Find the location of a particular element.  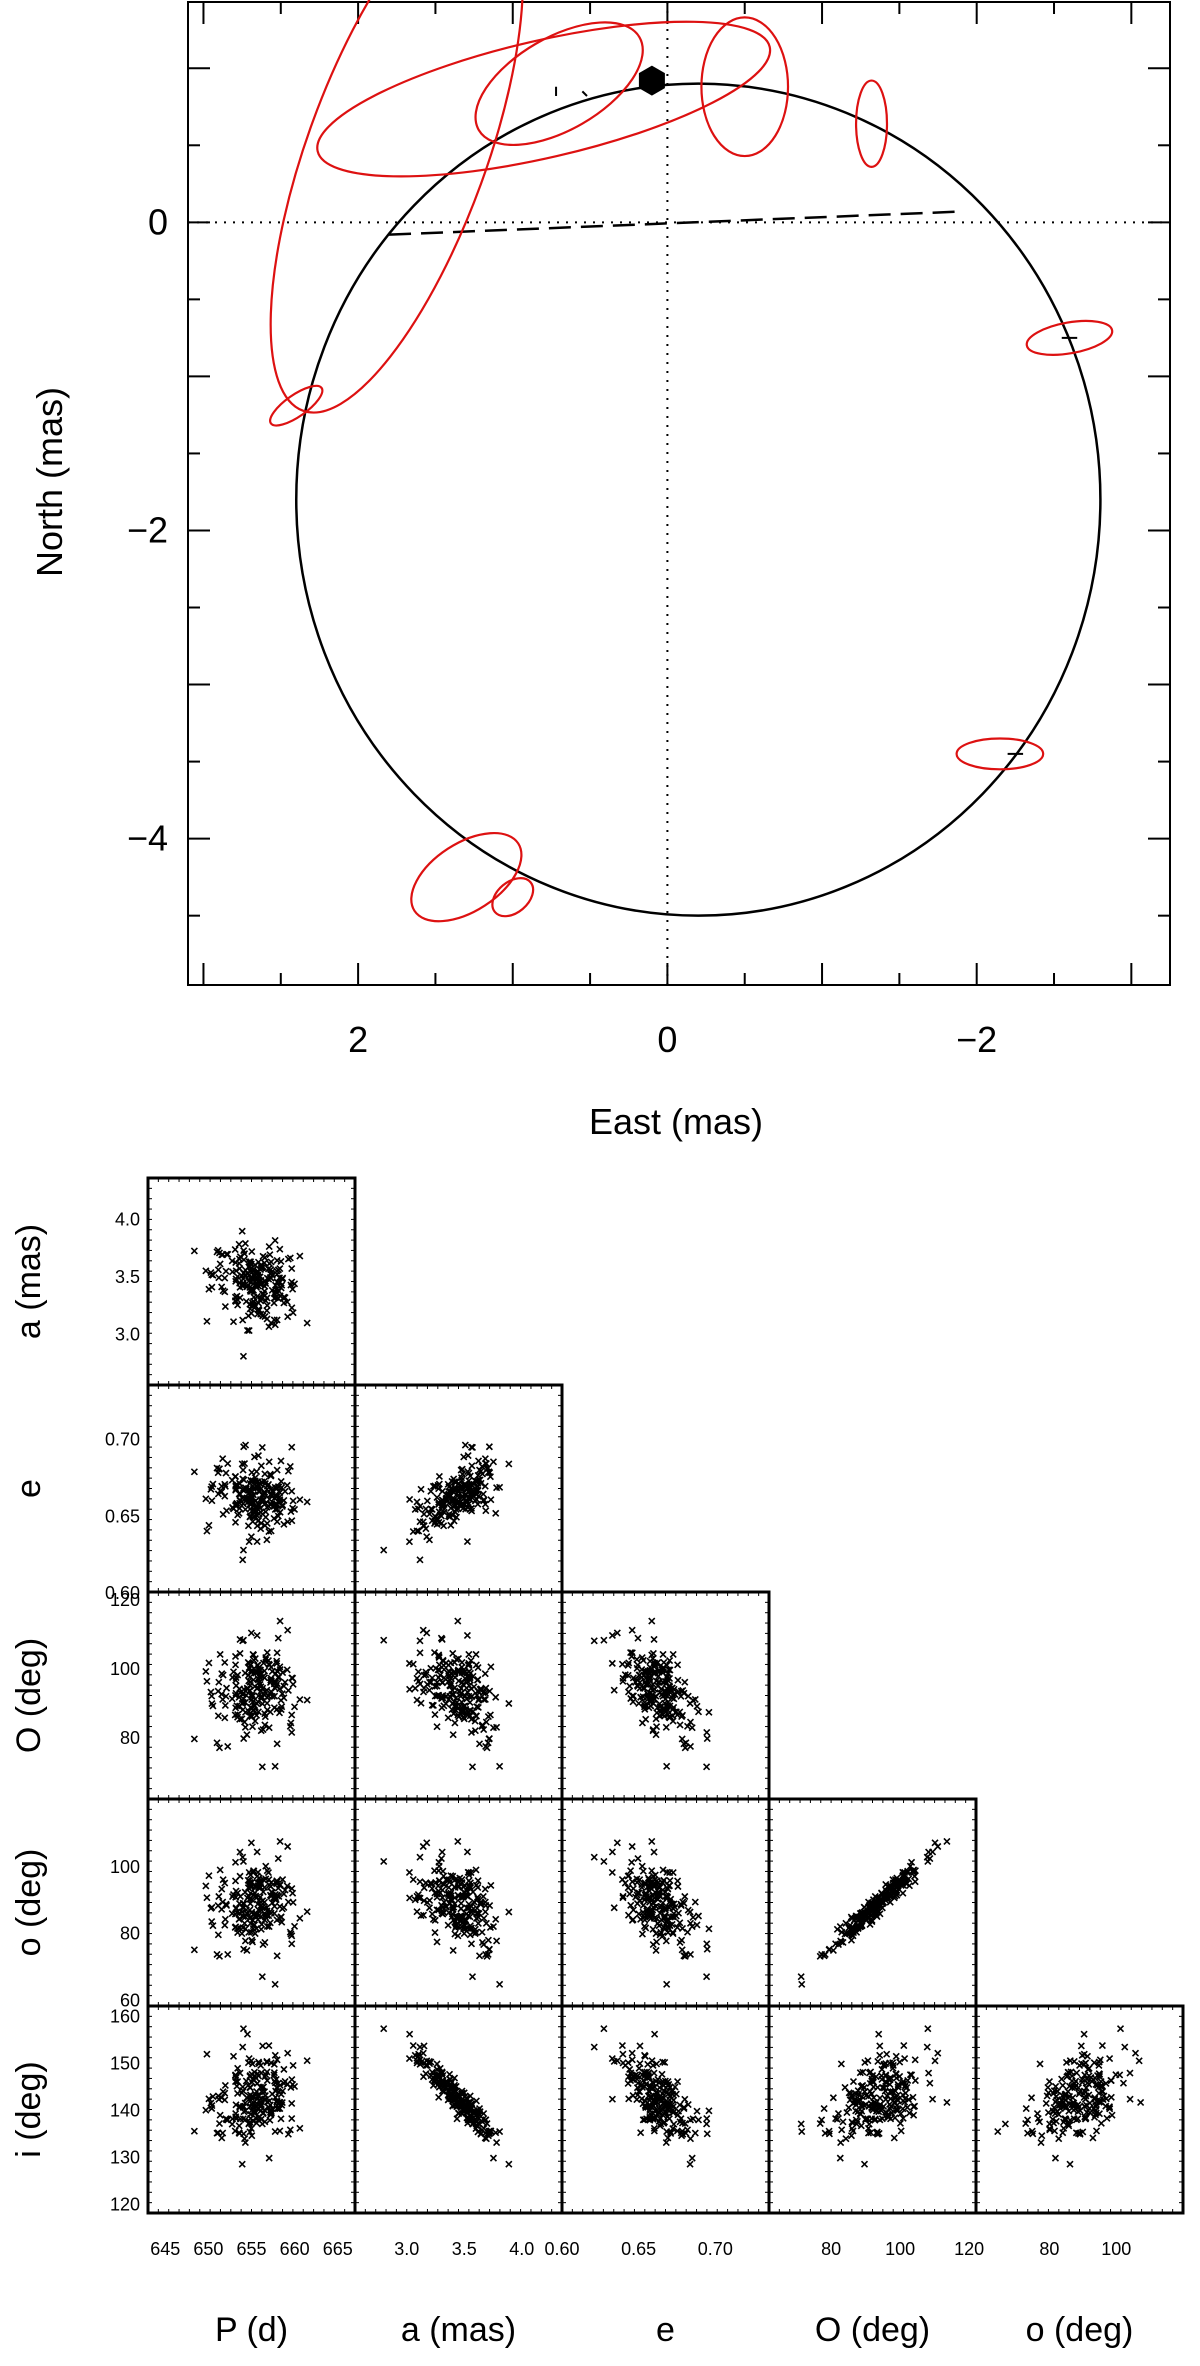

corner-x-tick-label: 3.0 is located at coordinates (406, 2249).